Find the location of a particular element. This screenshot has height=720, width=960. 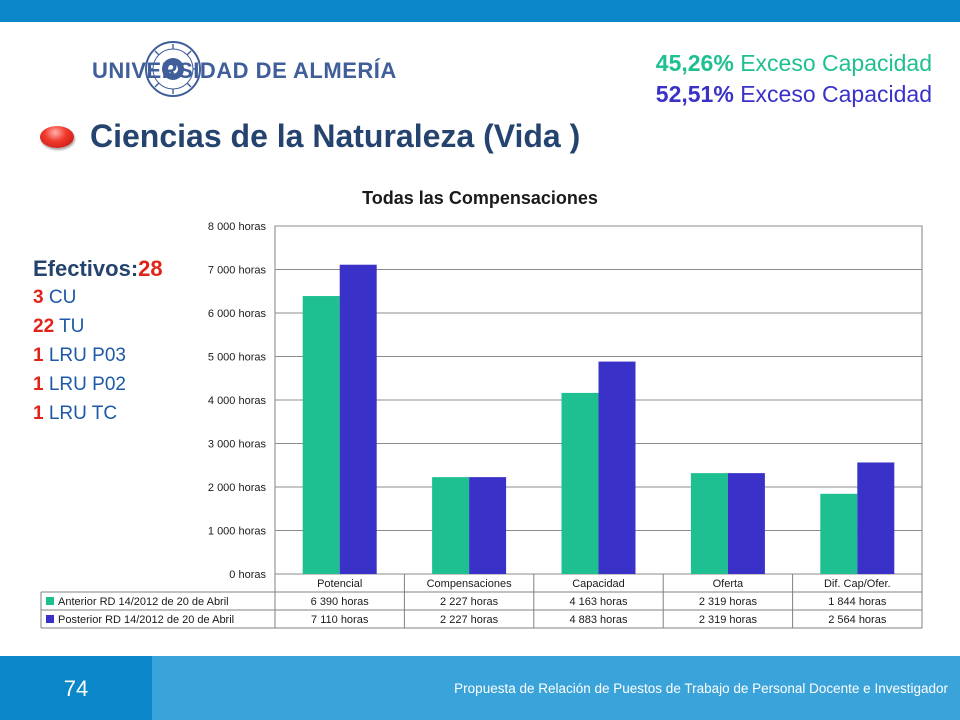

footer-right-panel is located at coordinates (556, 688).